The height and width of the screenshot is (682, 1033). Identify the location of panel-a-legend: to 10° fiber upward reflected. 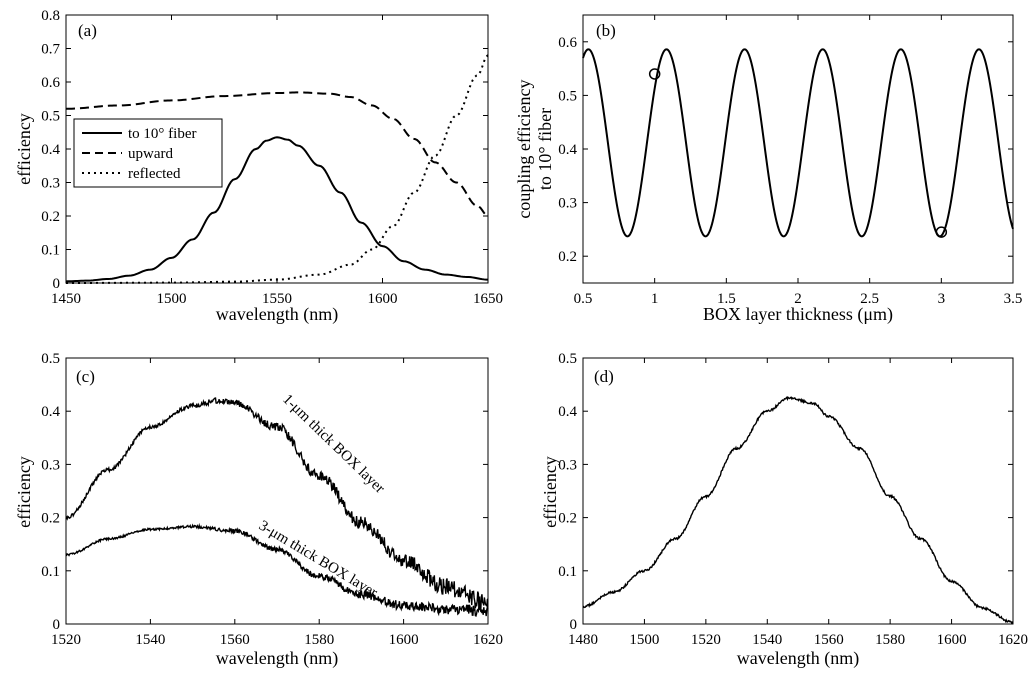
(148, 153).